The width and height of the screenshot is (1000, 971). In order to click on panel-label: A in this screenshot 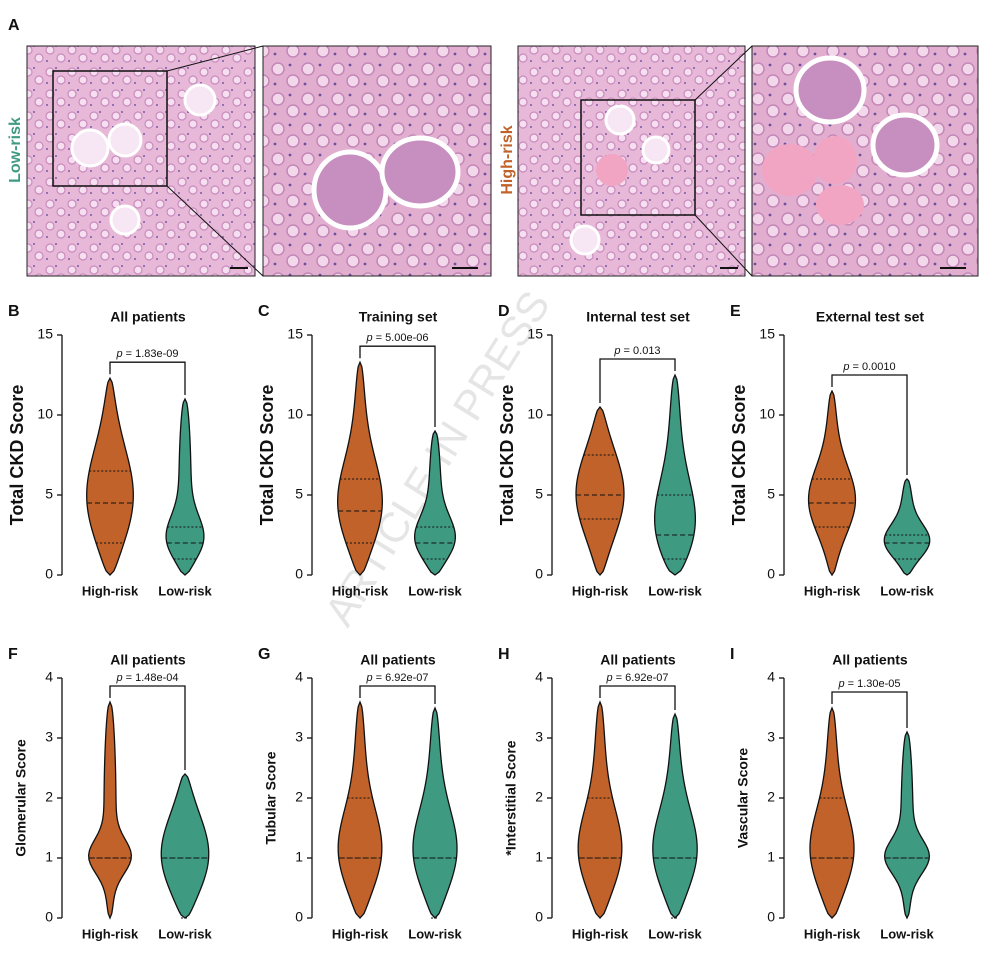, I will do `click(14, 25)`.